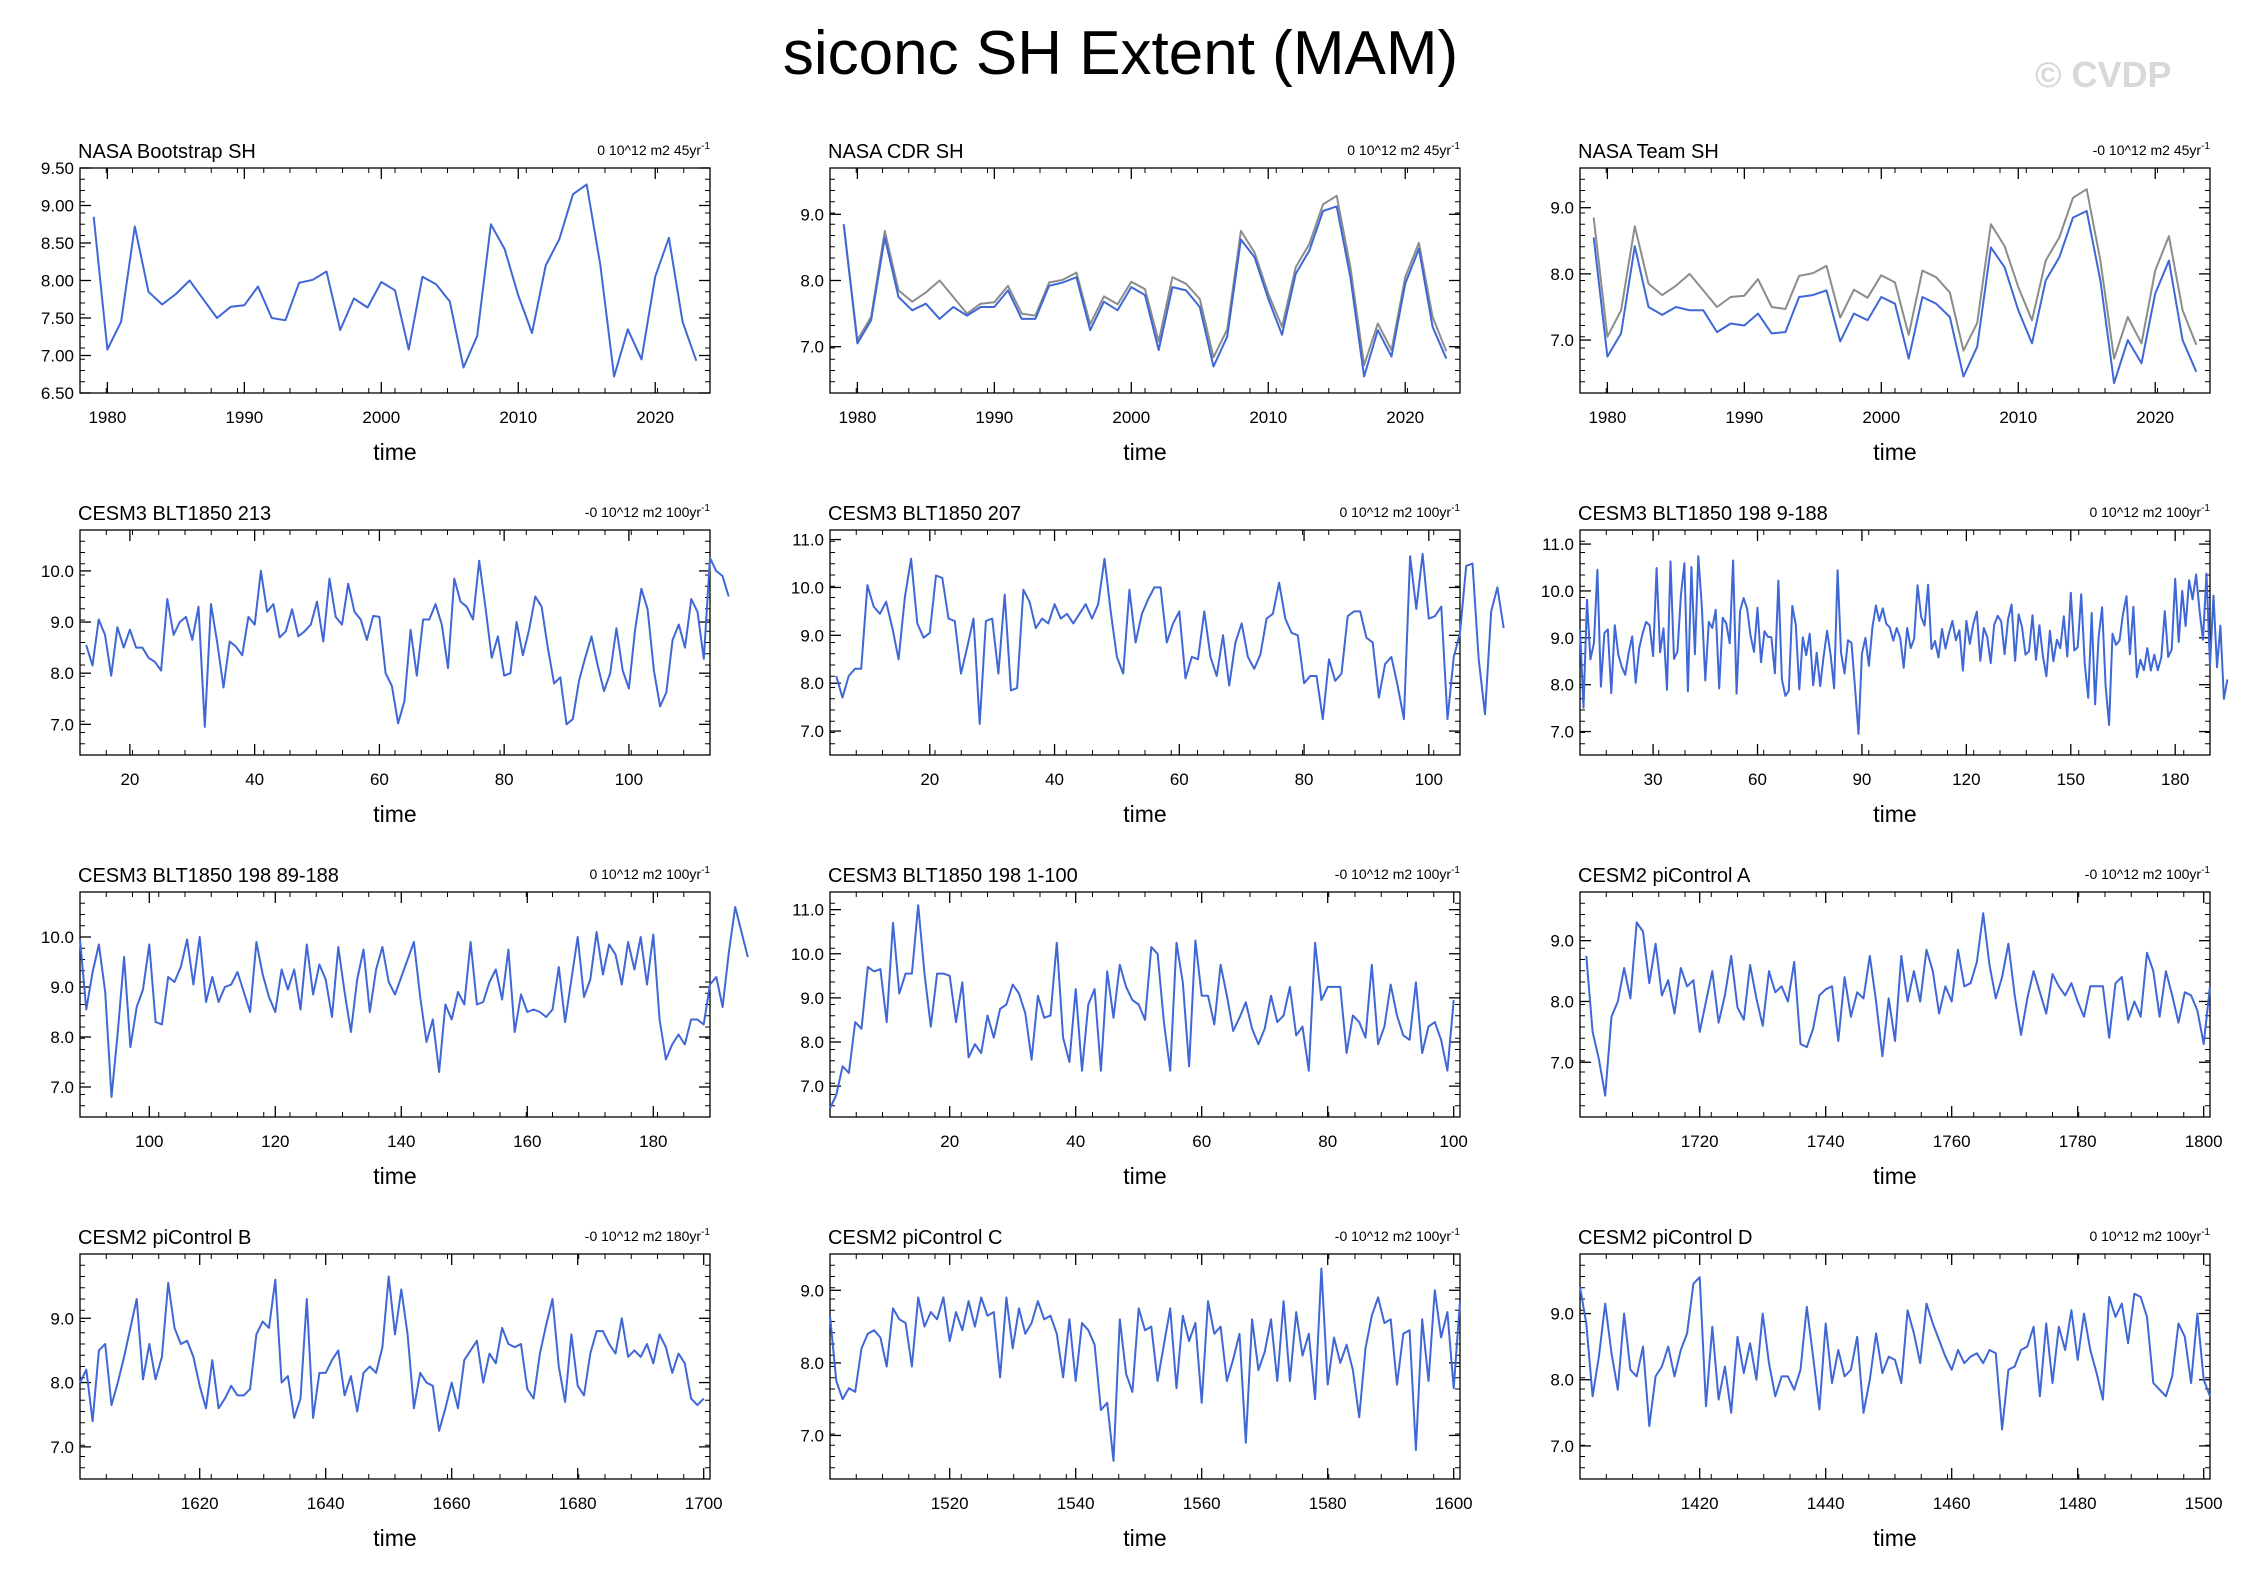 This screenshot has width=2241, height=1588. Describe the element at coordinates (1120, 53) in the screenshot. I see `page-title: siconc SH Extent (MAM)` at that location.